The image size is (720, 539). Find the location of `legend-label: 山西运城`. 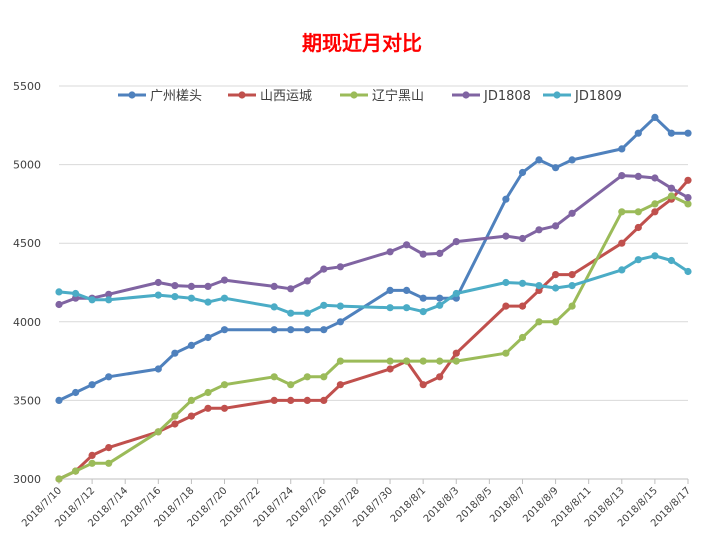

legend-label: 山西运城 is located at coordinates (286, 96).